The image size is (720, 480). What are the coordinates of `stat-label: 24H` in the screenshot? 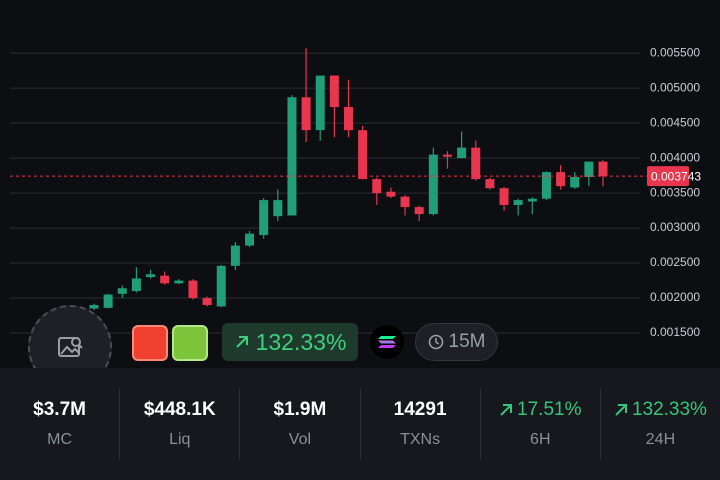 It's located at (660, 439).